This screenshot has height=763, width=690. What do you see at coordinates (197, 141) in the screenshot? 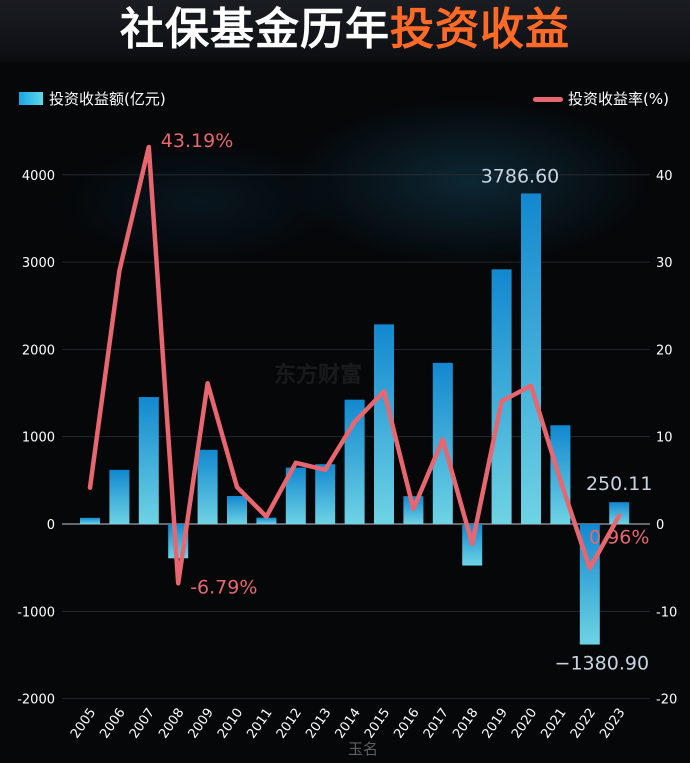
I see `data-label: 43.19%` at bounding box center [197, 141].